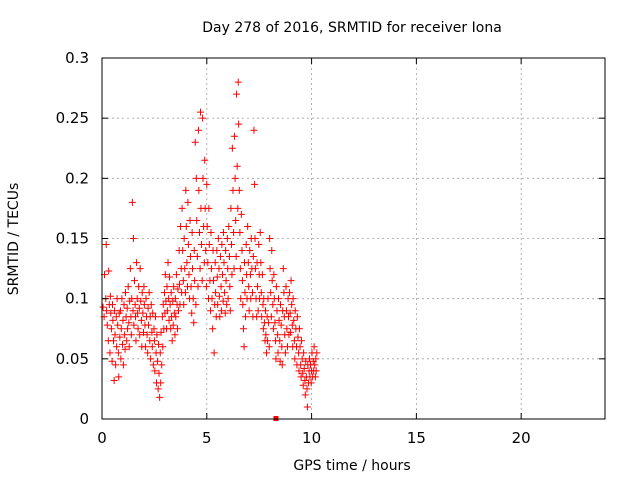 Image resolution: width=640 pixels, height=480 pixels. What do you see at coordinates (102, 438) in the screenshot?
I see `x-tick-label: 0` at bounding box center [102, 438].